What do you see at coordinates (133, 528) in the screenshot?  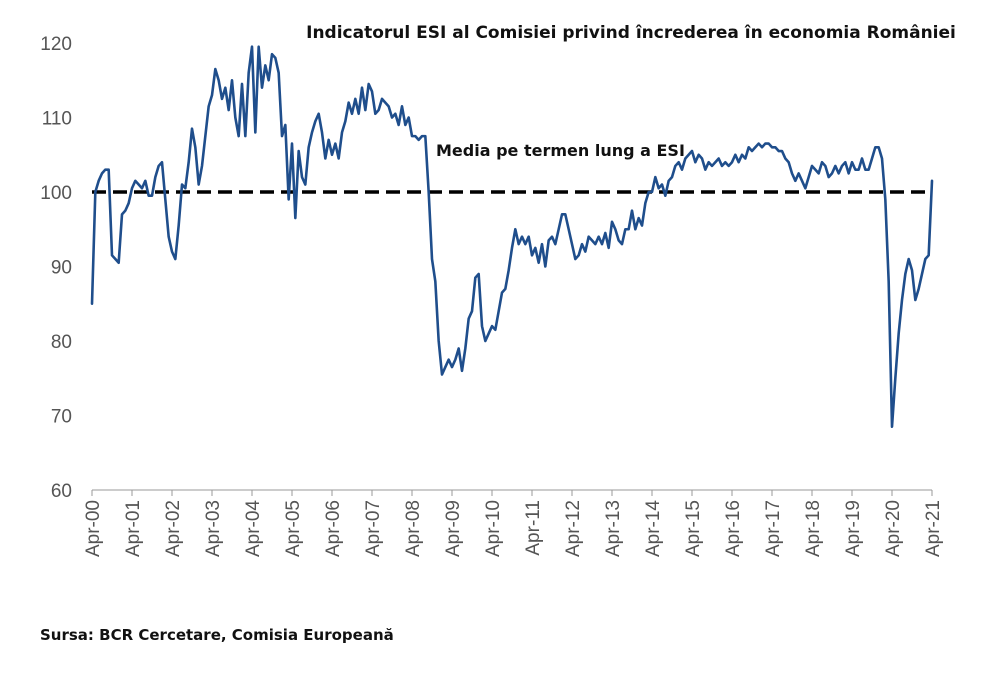 I see `x-tick-label: Apr-01` at bounding box center [133, 528].